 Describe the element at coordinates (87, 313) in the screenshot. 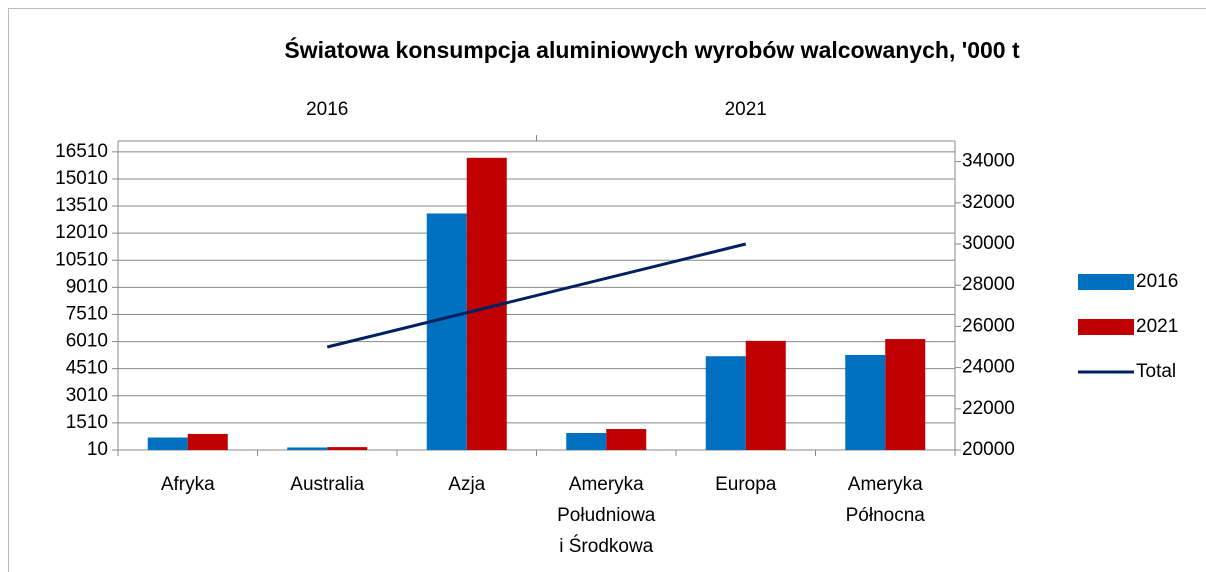

I see `y-tick-label: 7510` at that location.